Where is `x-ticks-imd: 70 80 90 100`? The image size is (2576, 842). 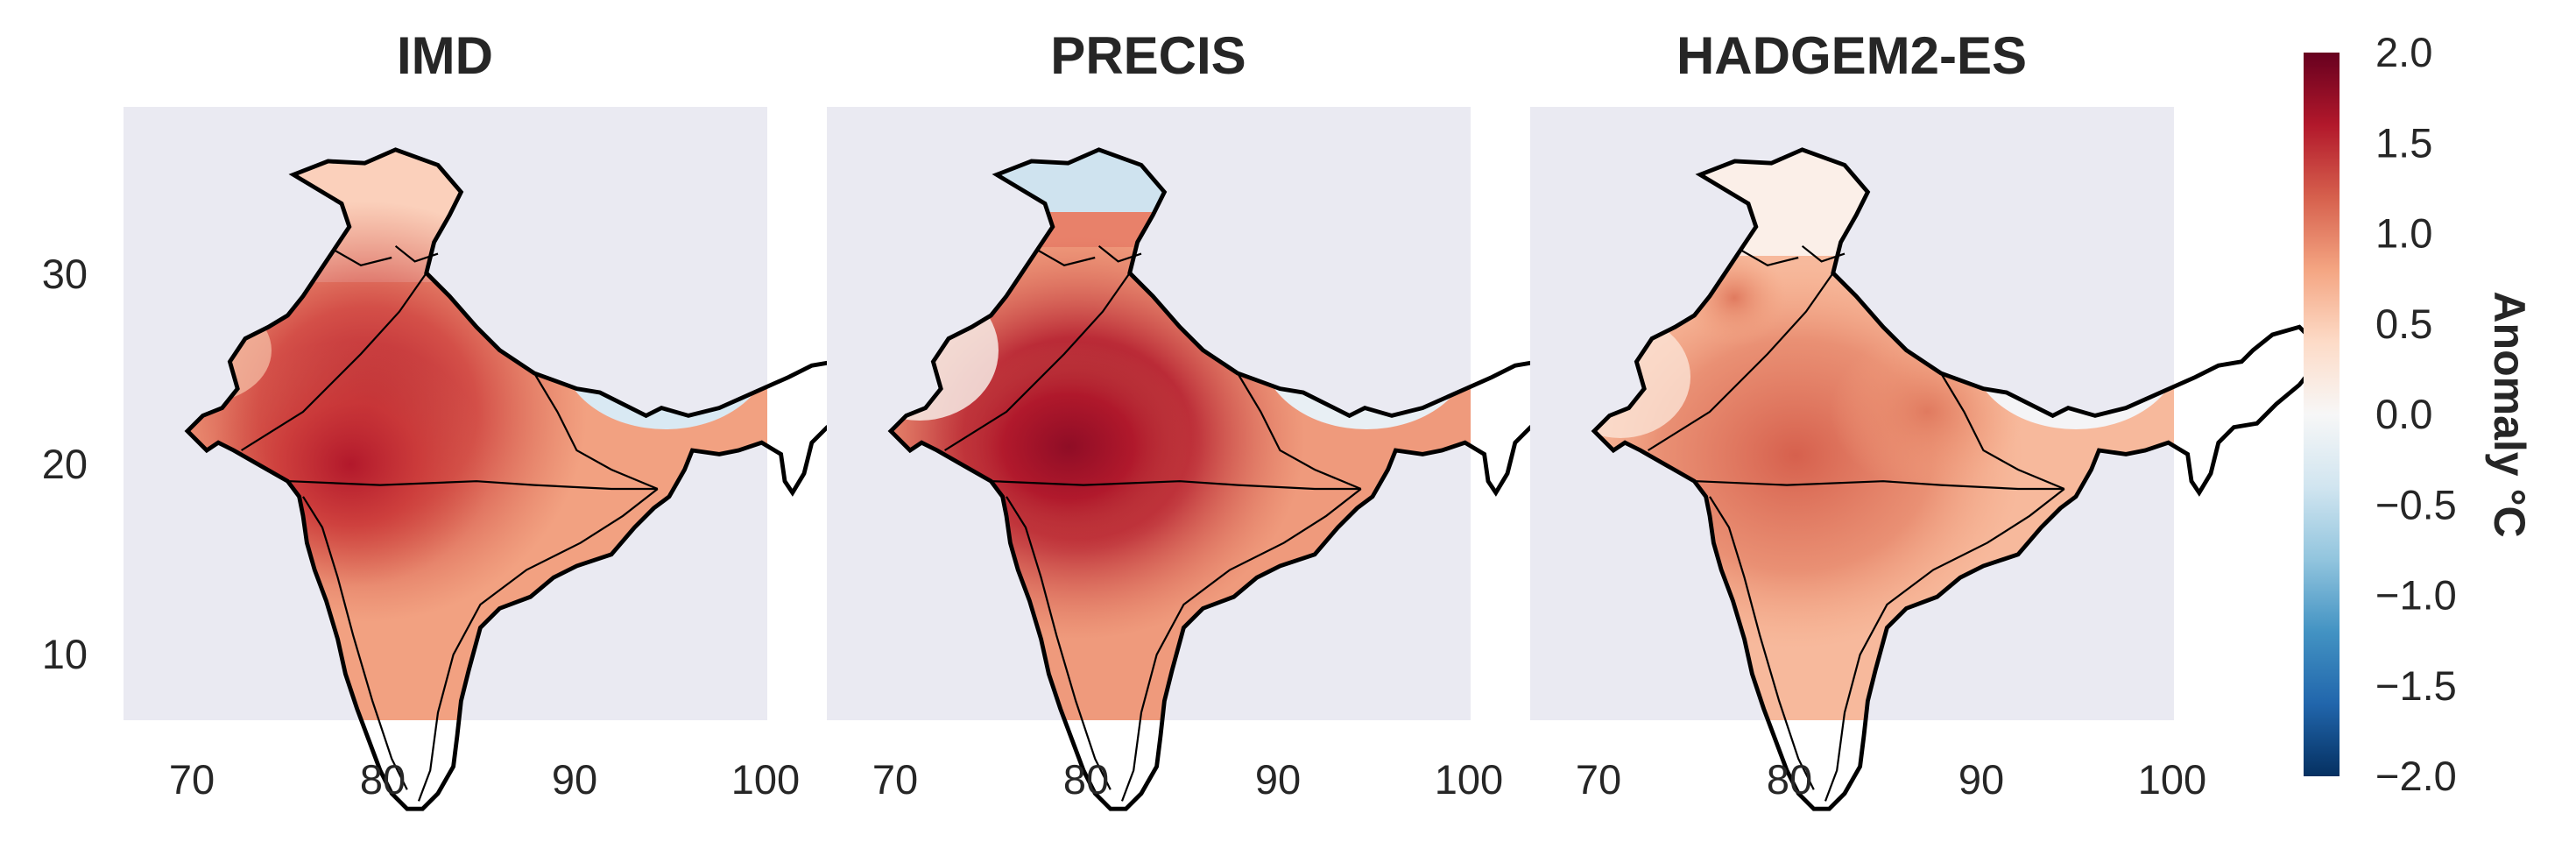 x-ticks-imd: 70 80 90 100 is located at coordinates (484, 779).